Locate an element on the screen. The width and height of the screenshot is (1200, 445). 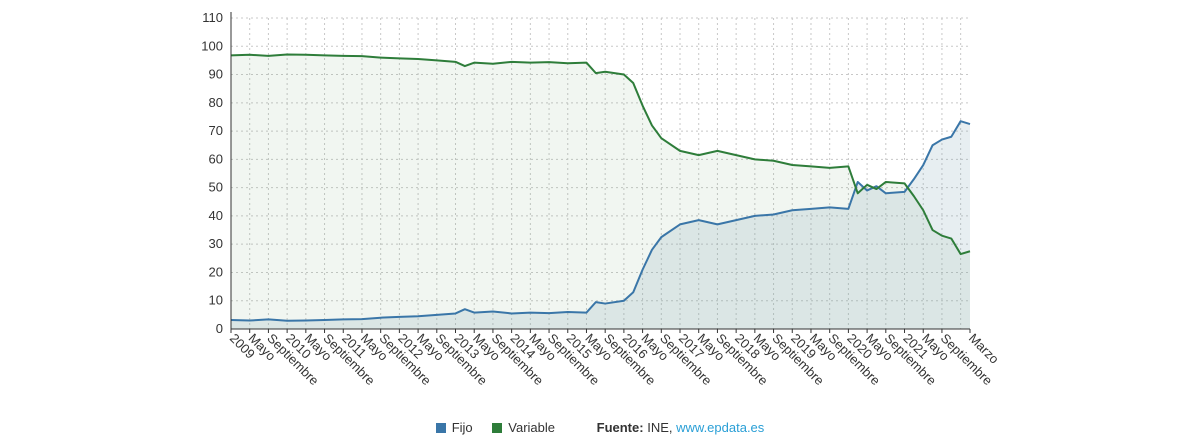
y-tick-label: 80 is located at coordinates (216, 102).